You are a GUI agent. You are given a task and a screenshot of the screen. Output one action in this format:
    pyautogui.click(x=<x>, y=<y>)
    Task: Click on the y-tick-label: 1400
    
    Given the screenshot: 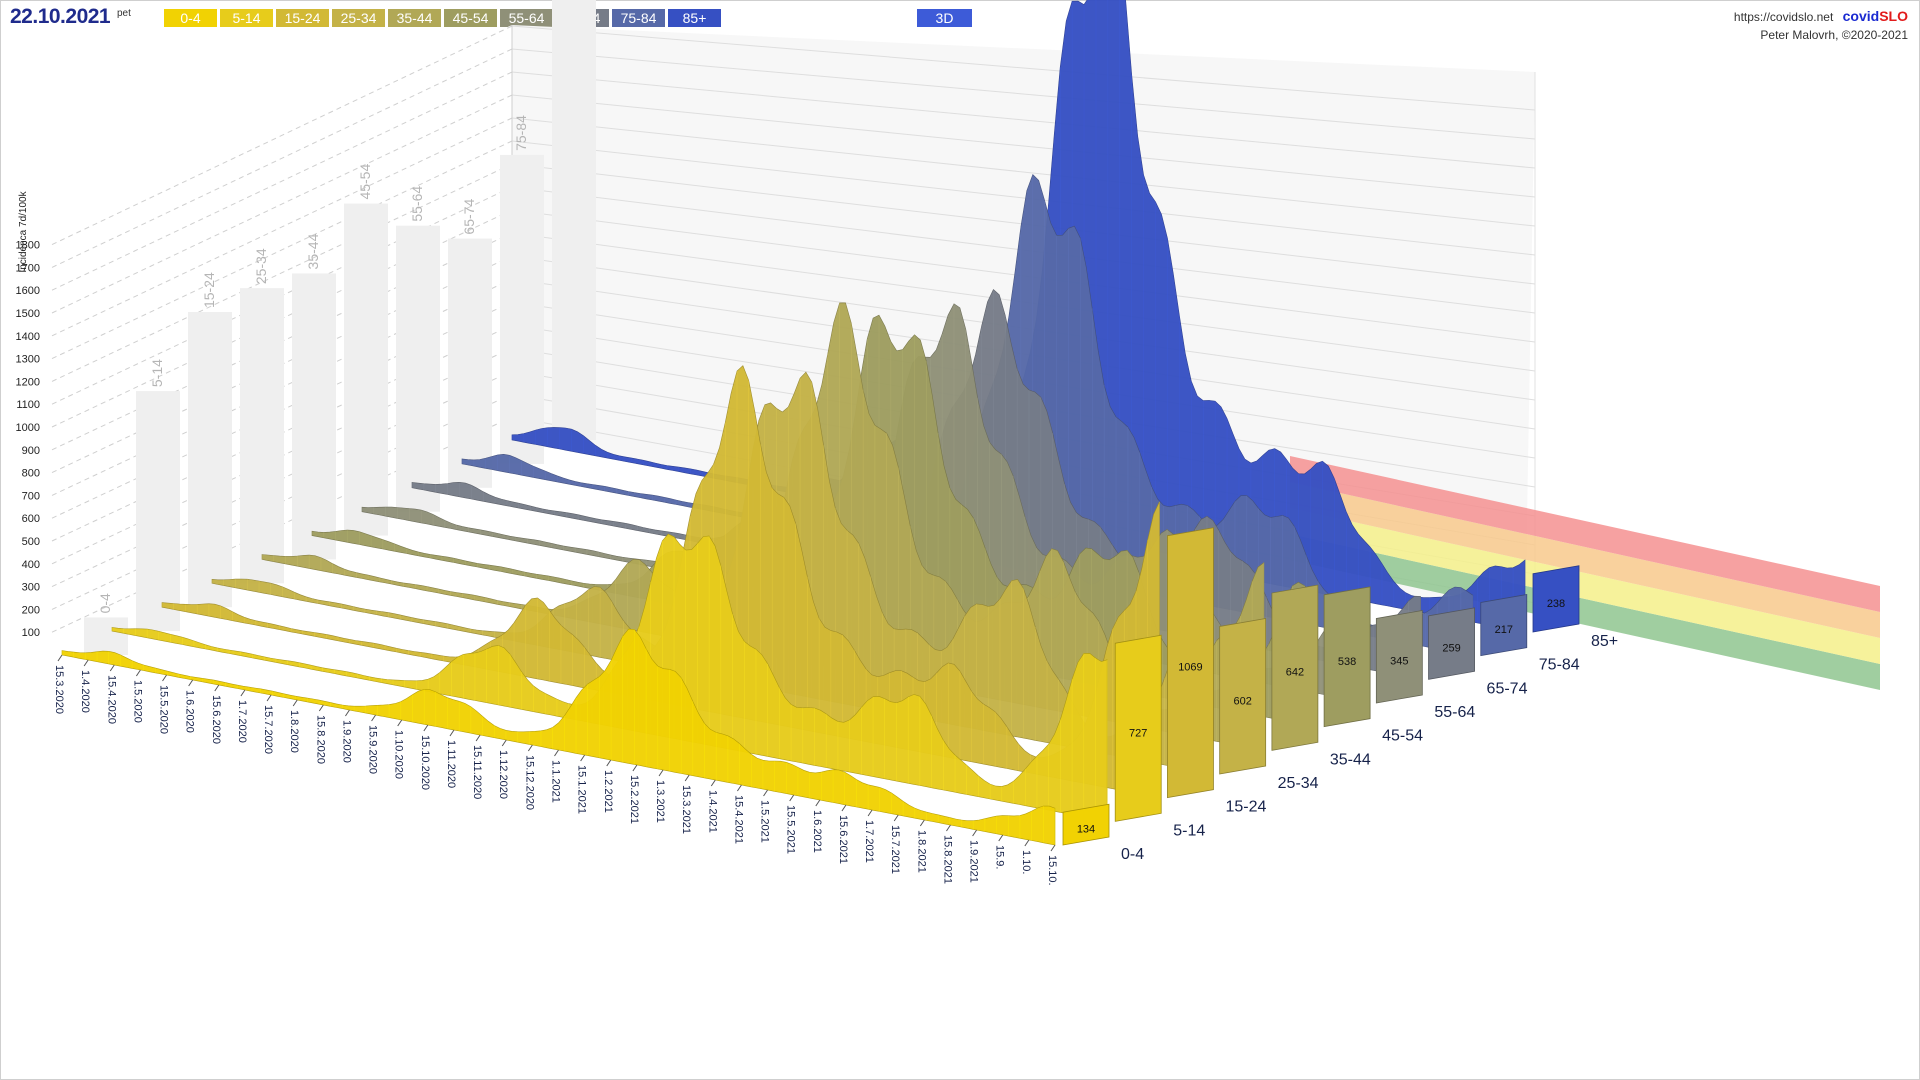 What is the action you would take?
    pyautogui.click(x=28, y=337)
    